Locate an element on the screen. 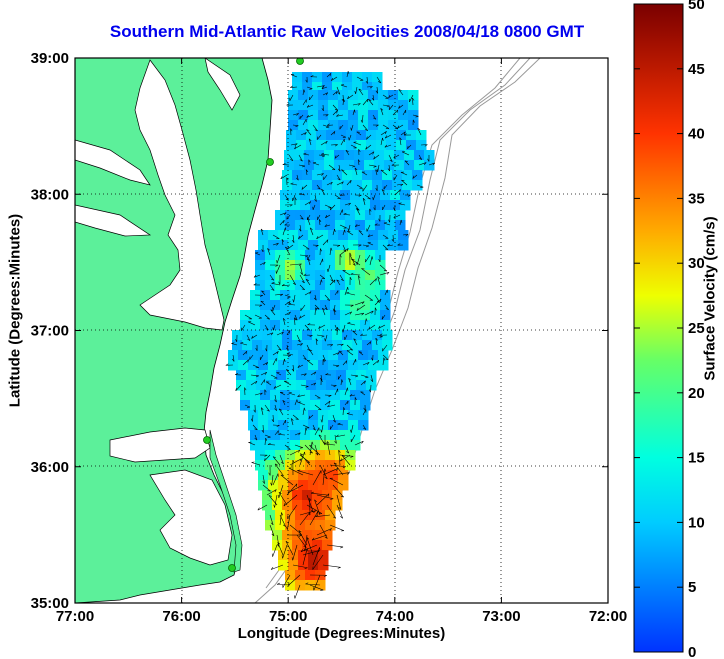 This screenshot has height=659, width=724. x-tick-label: 77:00 is located at coordinates (75, 616).